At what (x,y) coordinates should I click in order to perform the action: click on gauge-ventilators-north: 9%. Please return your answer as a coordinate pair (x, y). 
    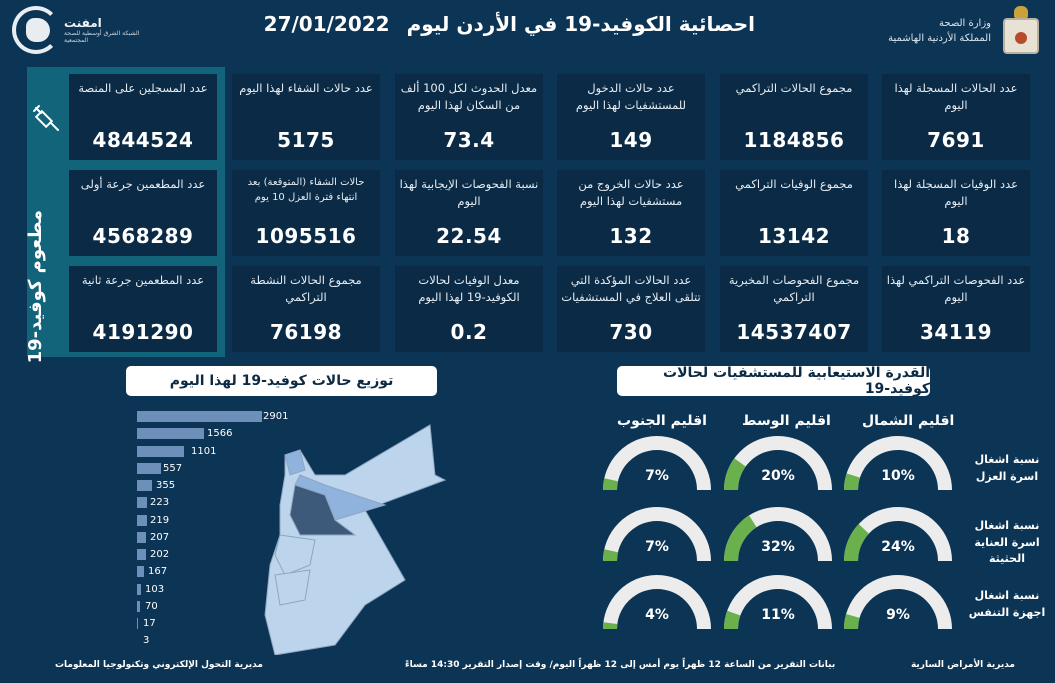
    Looking at the image, I should click on (898, 603).